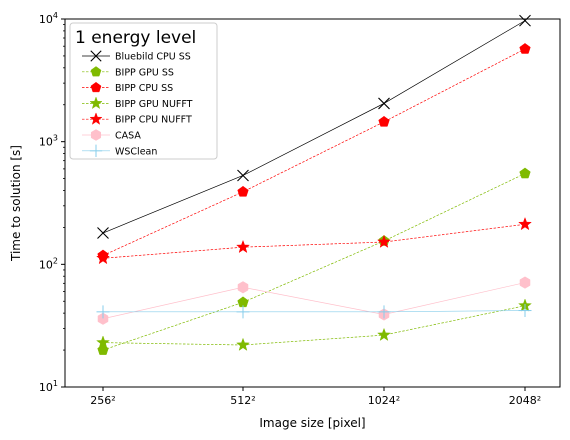  I want to click on legend-label: BIPP GPU NUFFT, so click(154, 104).